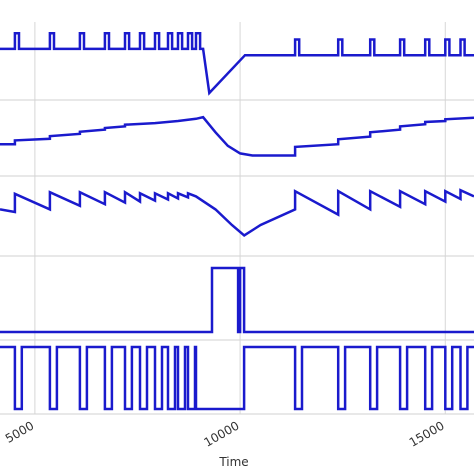 This screenshot has height=474, width=474. I want to click on x-tick-label: 5000, so click(19, 431).